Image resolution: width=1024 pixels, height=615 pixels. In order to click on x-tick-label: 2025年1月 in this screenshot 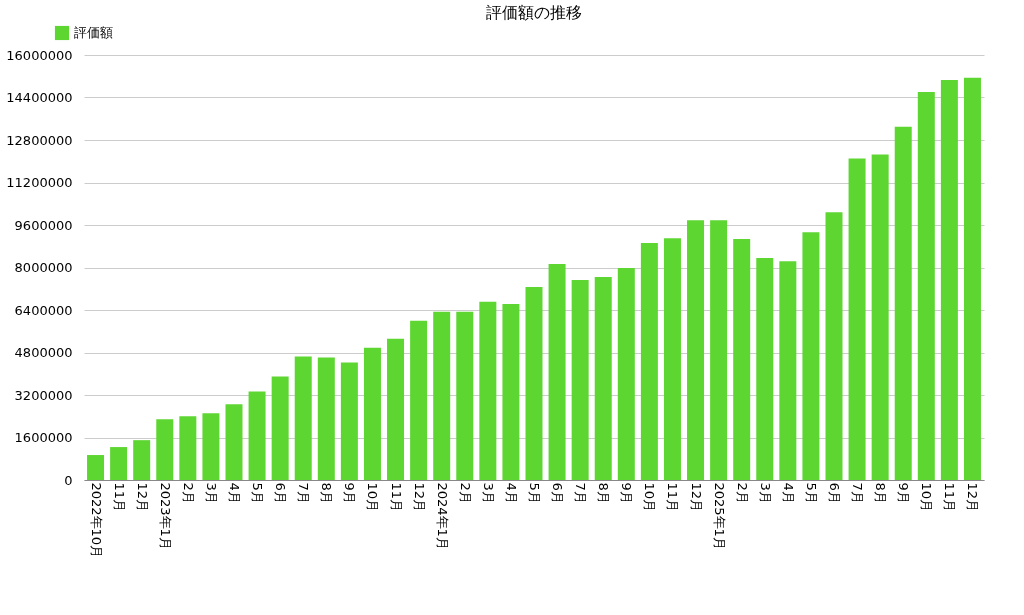, I will do `click(719, 516)`.